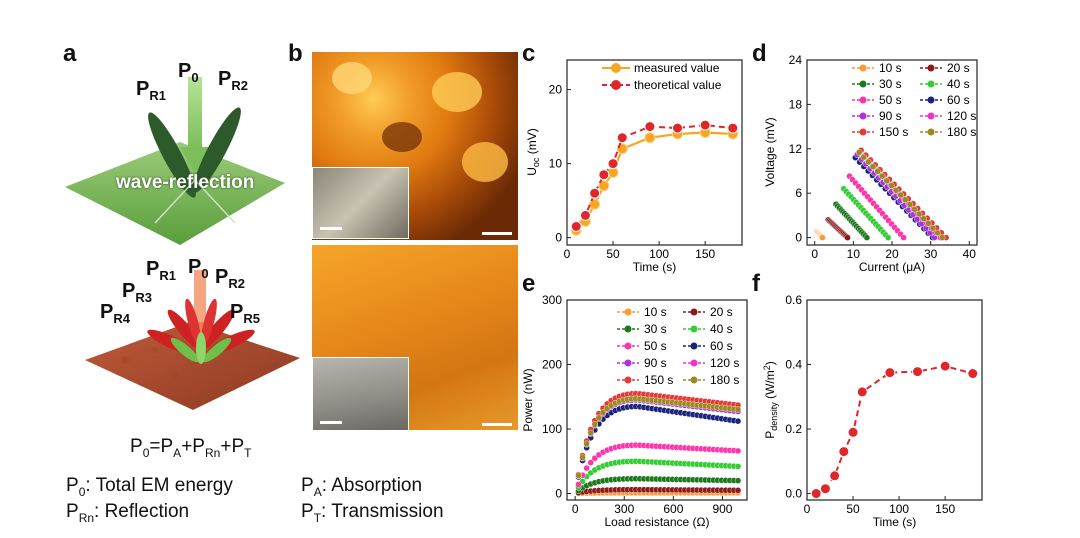 The width and height of the screenshot is (1080, 538). What do you see at coordinates (151, 90) in the screenshot?
I see `label-p-r1: PR1` at bounding box center [151, 90].